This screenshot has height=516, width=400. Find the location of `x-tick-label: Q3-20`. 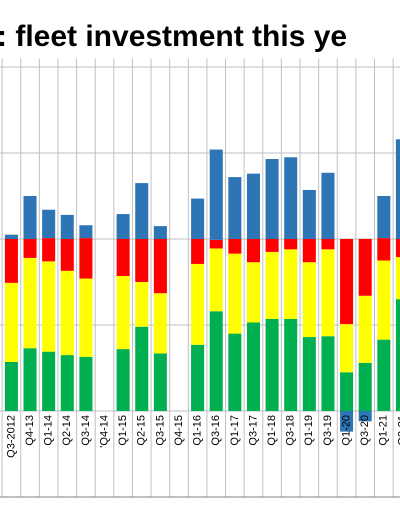

x-tick-label: Q3-20 is located at coordinates (365, 430).